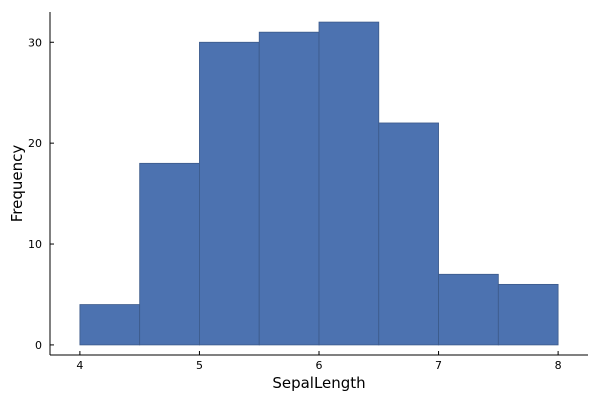 The height and width of the screenshot is (400, 600). What do you see at coordinates (438, 365) in the screenshot?
I see `x-tick-label: 7` at bounding box center [438, 365].